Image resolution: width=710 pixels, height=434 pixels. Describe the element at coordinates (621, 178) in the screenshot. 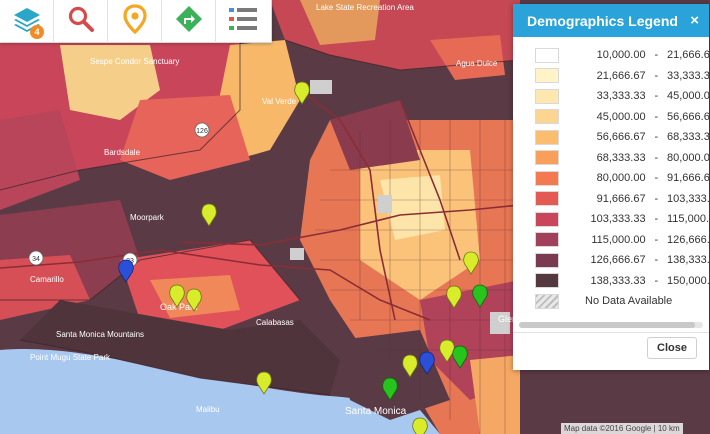

I see `legend-range-from: 80,000.00` at that location.